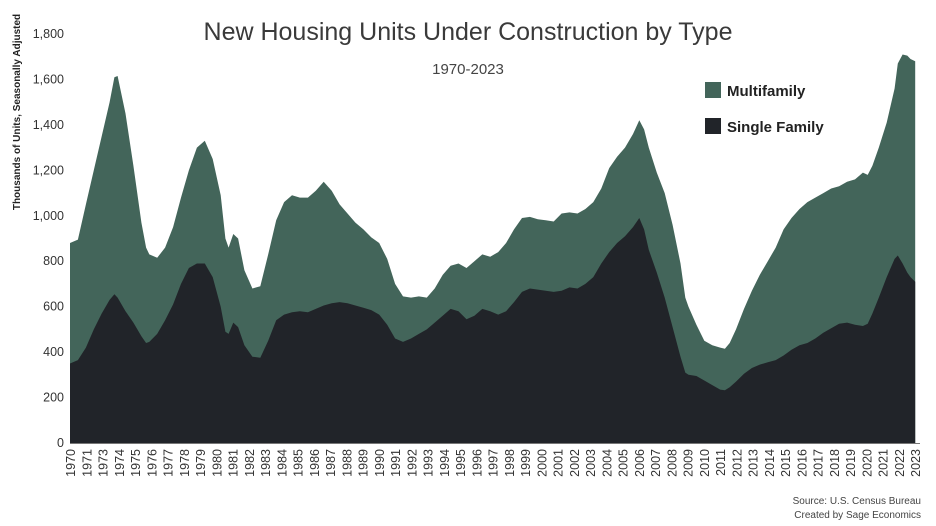  Describe the element at coordinates (900, 463) in the screenshot. I see `x-tick-label: 2022` at that location.